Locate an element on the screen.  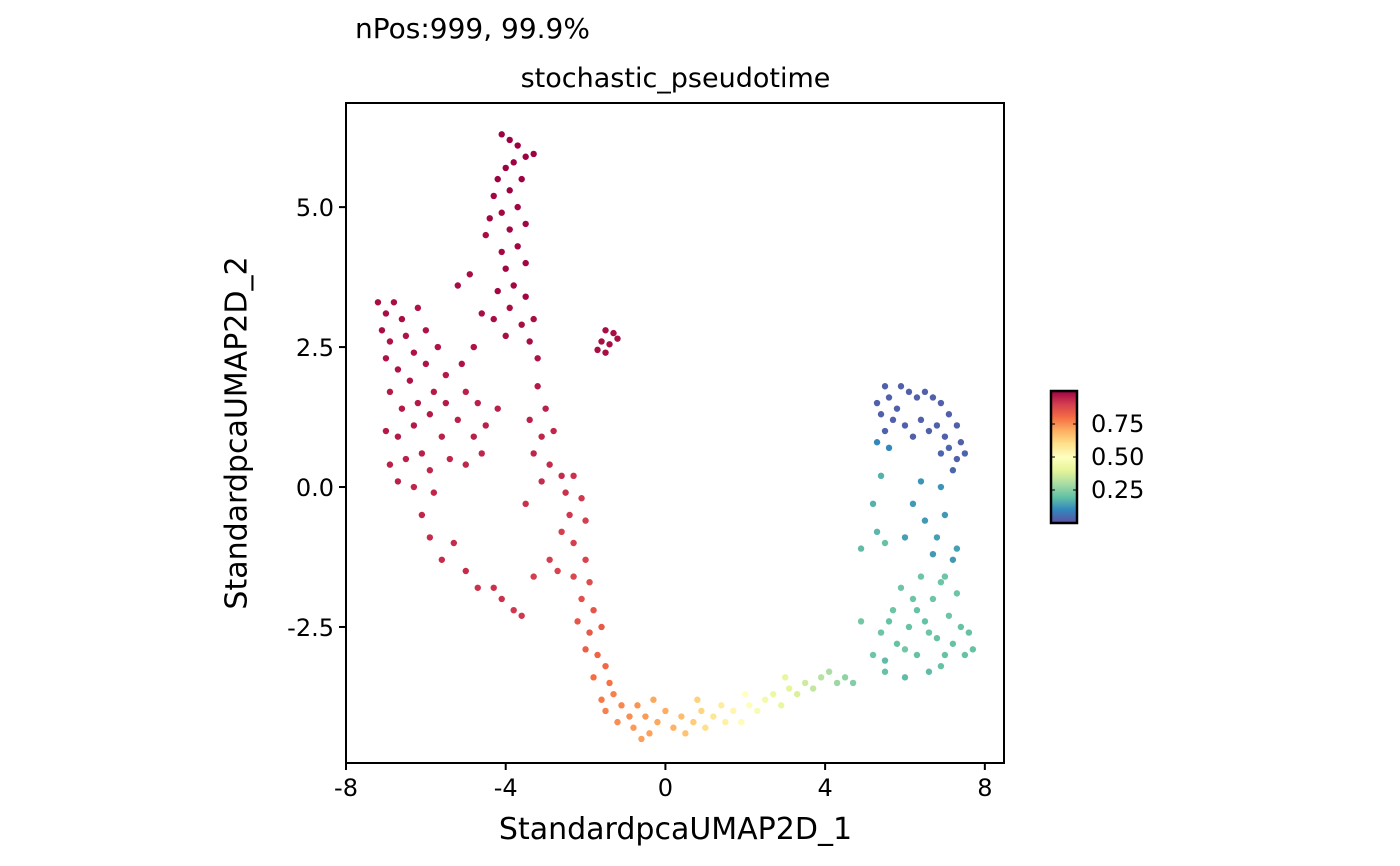
colorbar-tick-label: 0.50 is located at coordinates (1117, 457).